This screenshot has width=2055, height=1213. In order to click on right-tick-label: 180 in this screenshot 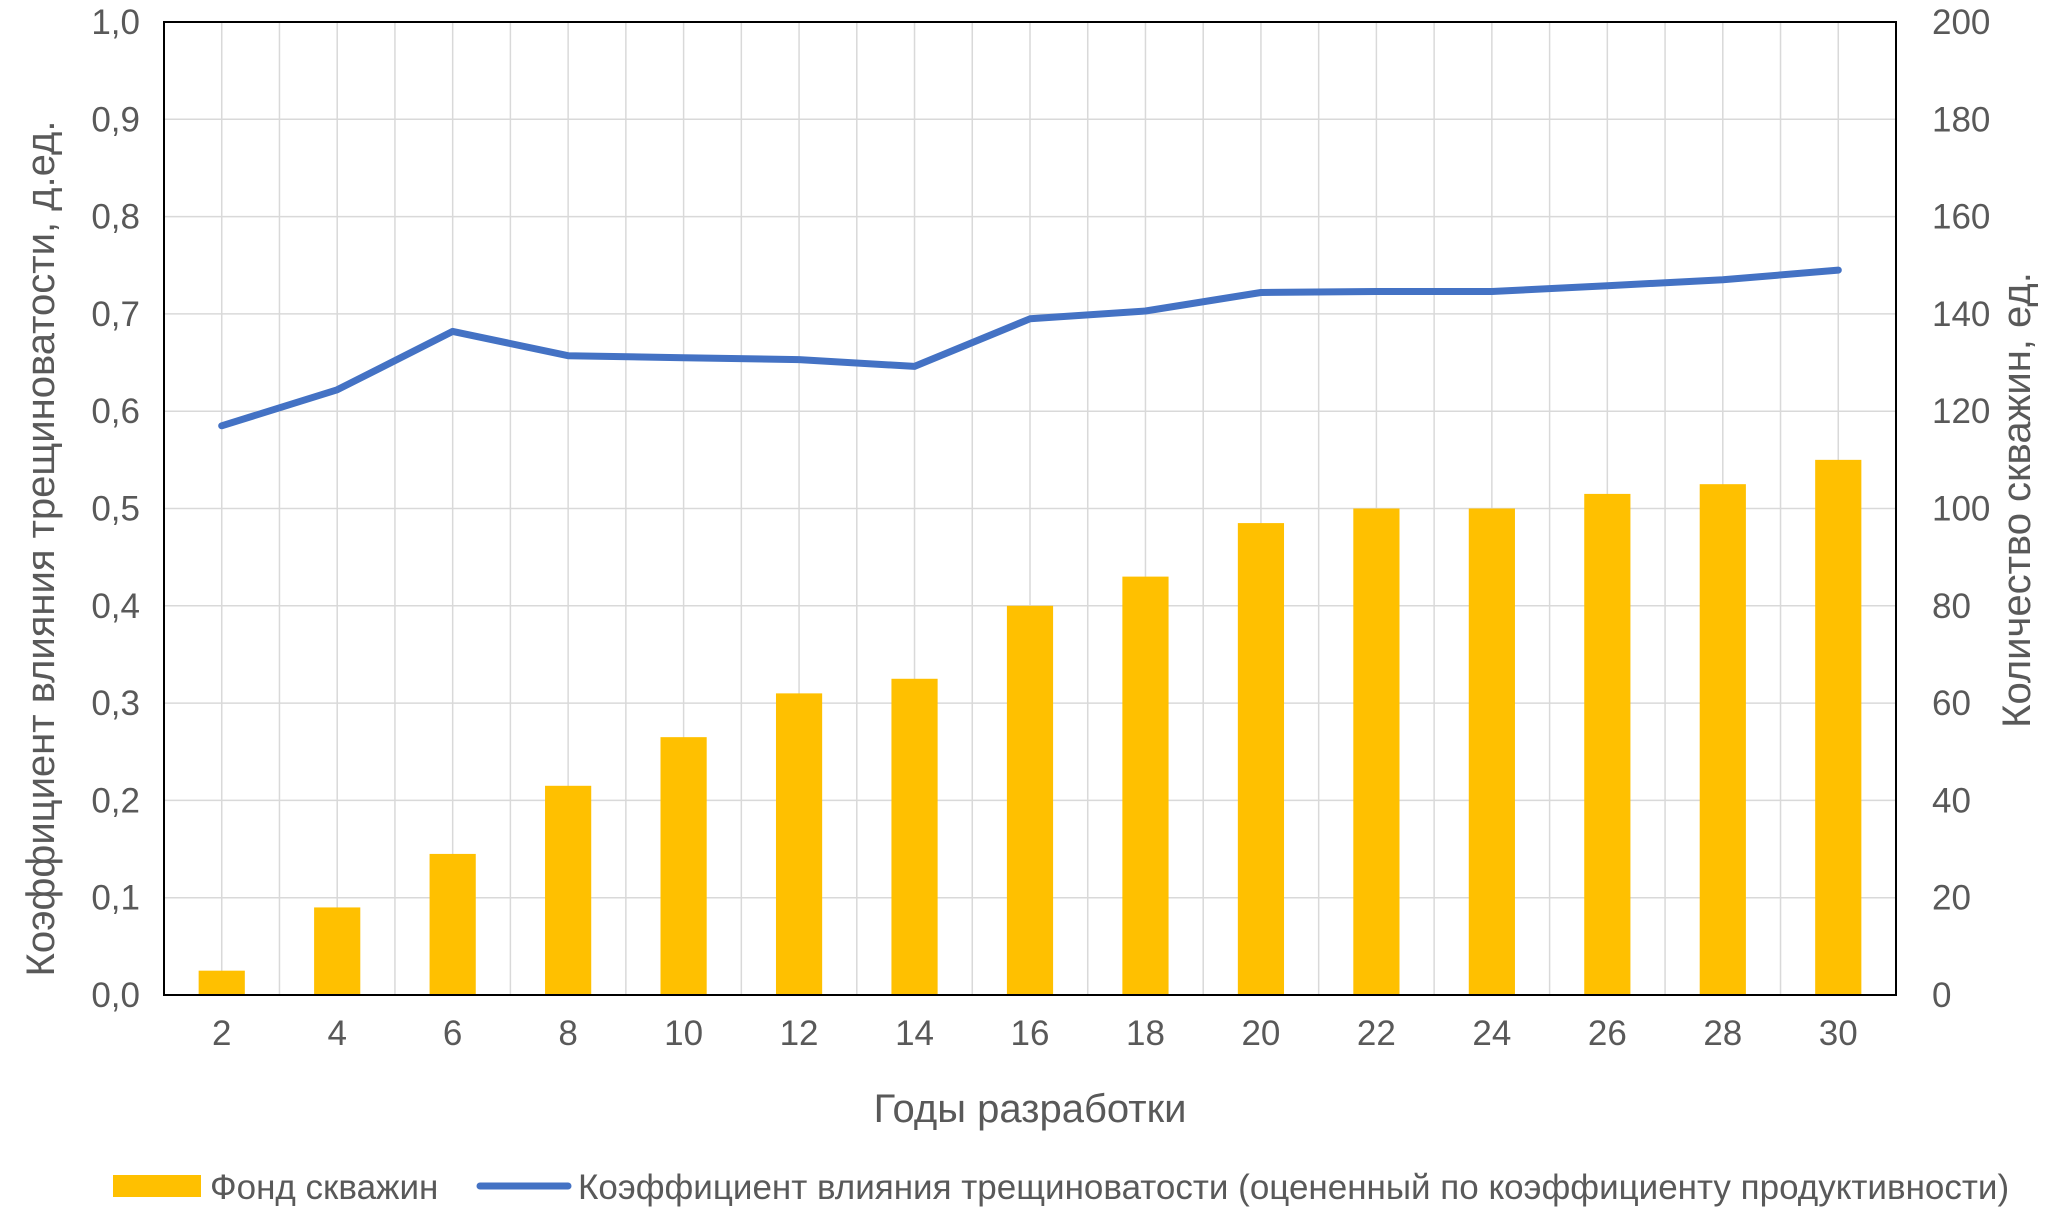, I will do `click(1961, 119)`.